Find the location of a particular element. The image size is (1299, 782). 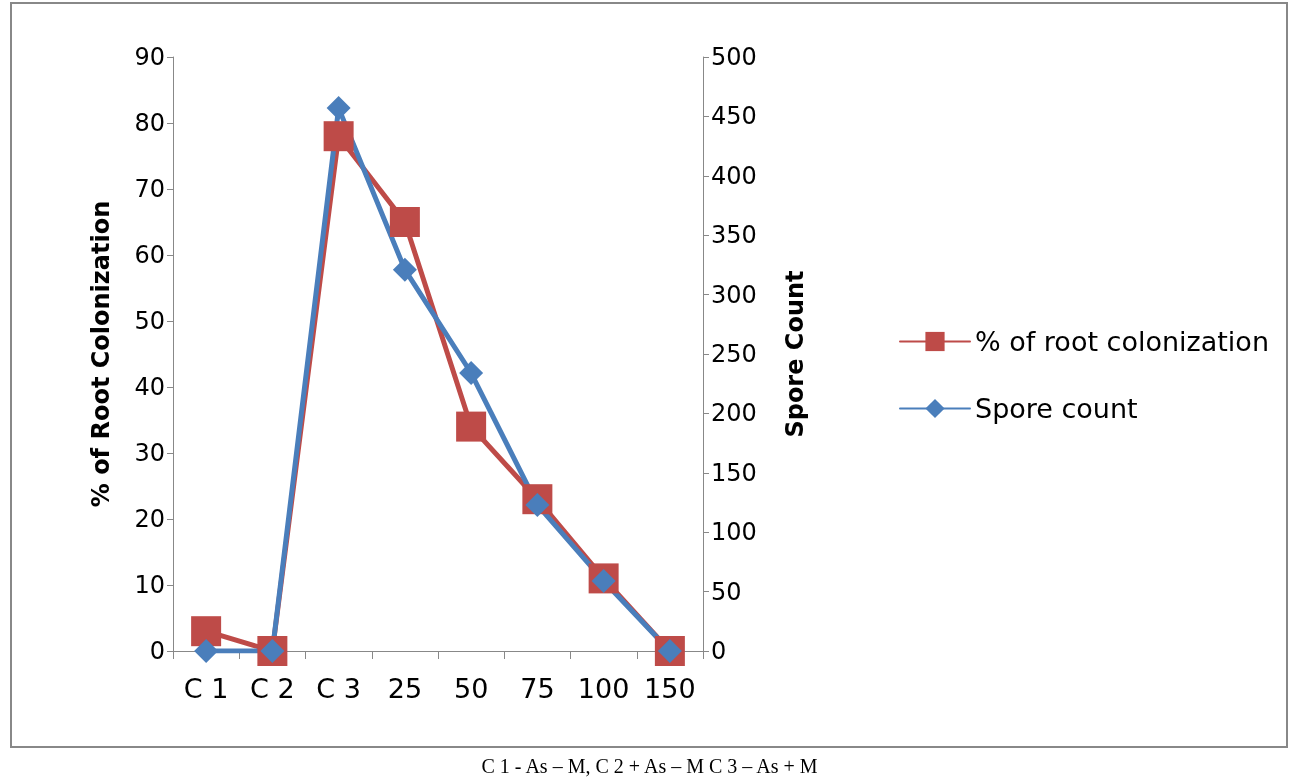

y-tick-label: 0 is located at coordinates (157, 651).